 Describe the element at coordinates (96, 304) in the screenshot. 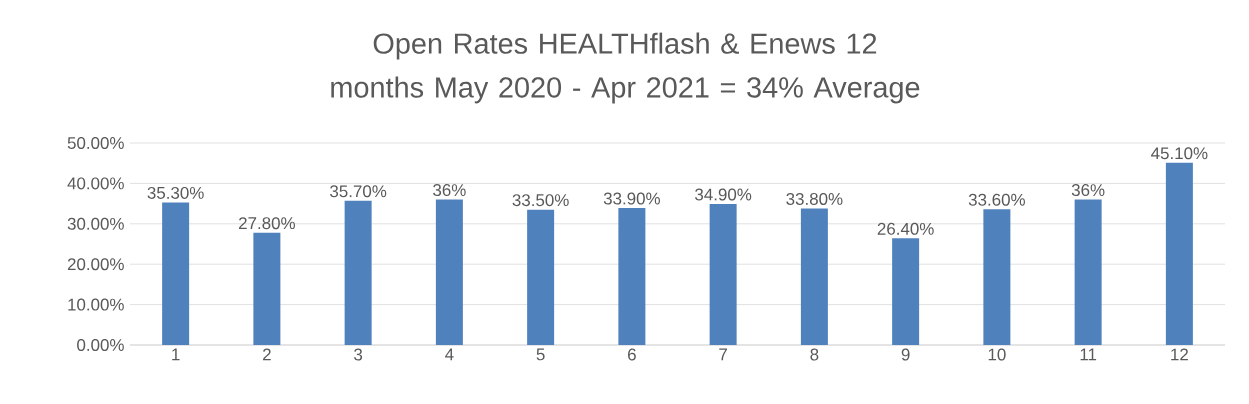

I see `y-tick-label: 10.00%` at that location.